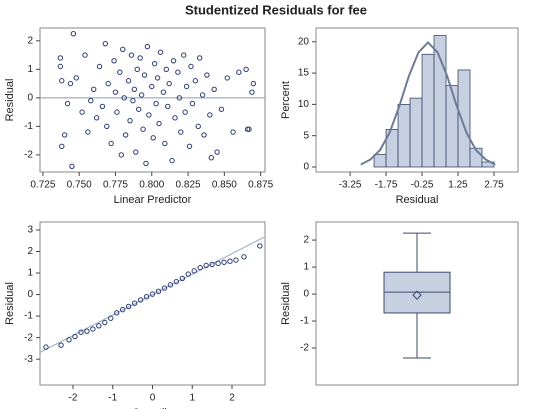  I want to click on mean-marker, so click(417, 295).